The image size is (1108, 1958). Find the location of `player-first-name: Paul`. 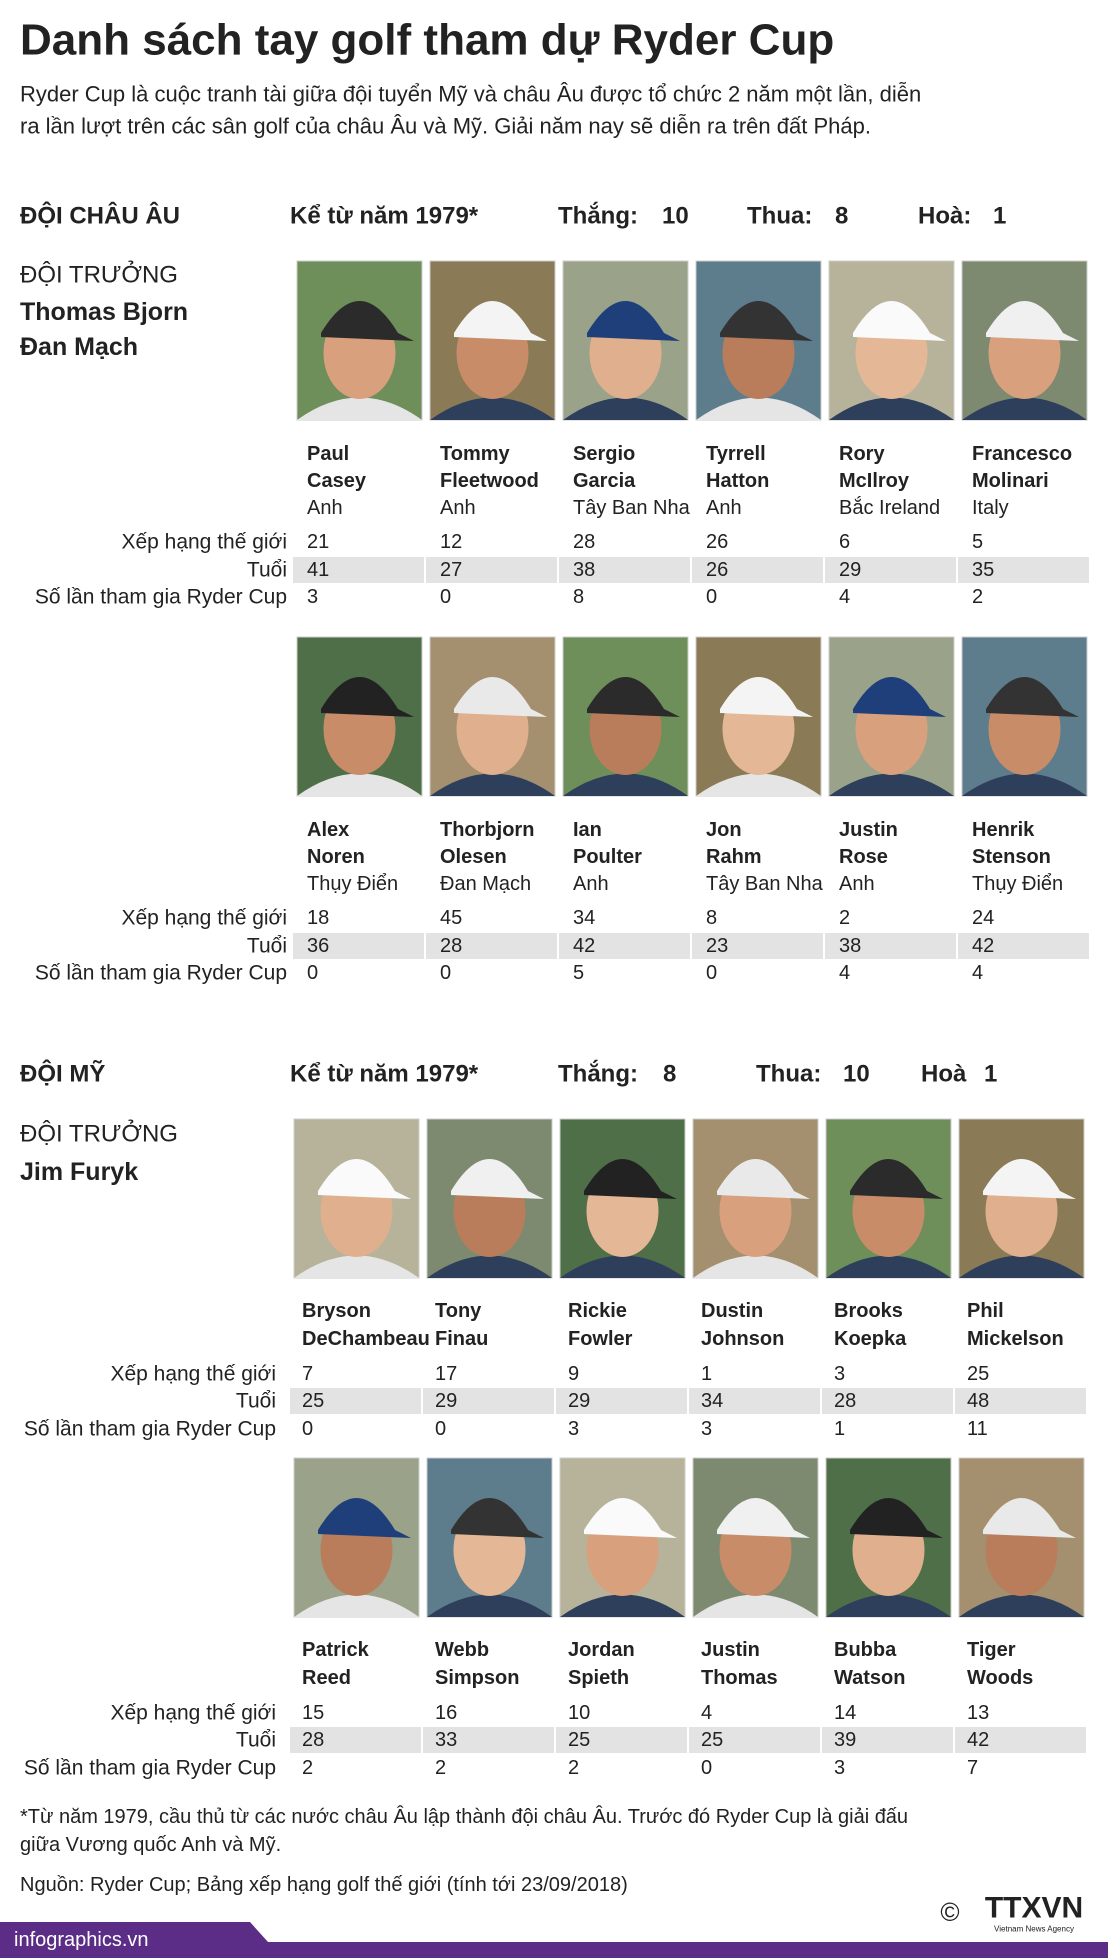

player-first-name: Paul is located at coordinates (328, 454).